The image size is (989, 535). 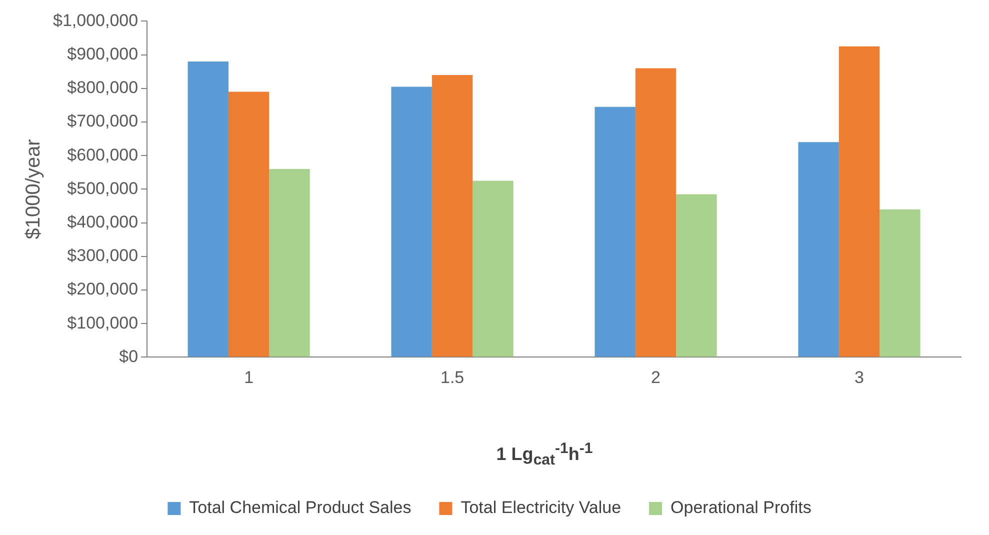 I want to click on y-tick-label: $200,000, so click(x=102, y=289).